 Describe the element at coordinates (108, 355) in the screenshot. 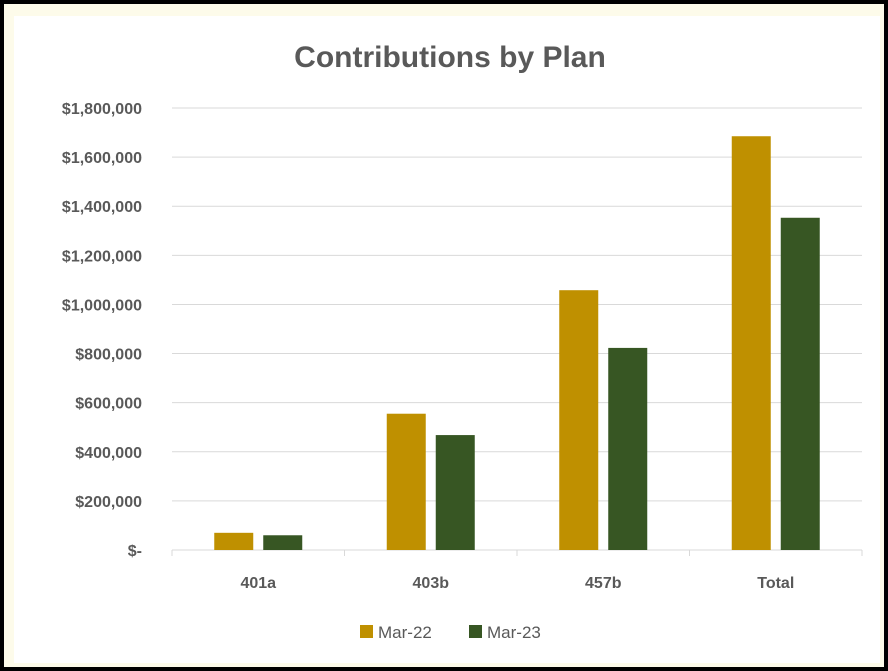

I see `y-tick-label: $800,000` at that location.